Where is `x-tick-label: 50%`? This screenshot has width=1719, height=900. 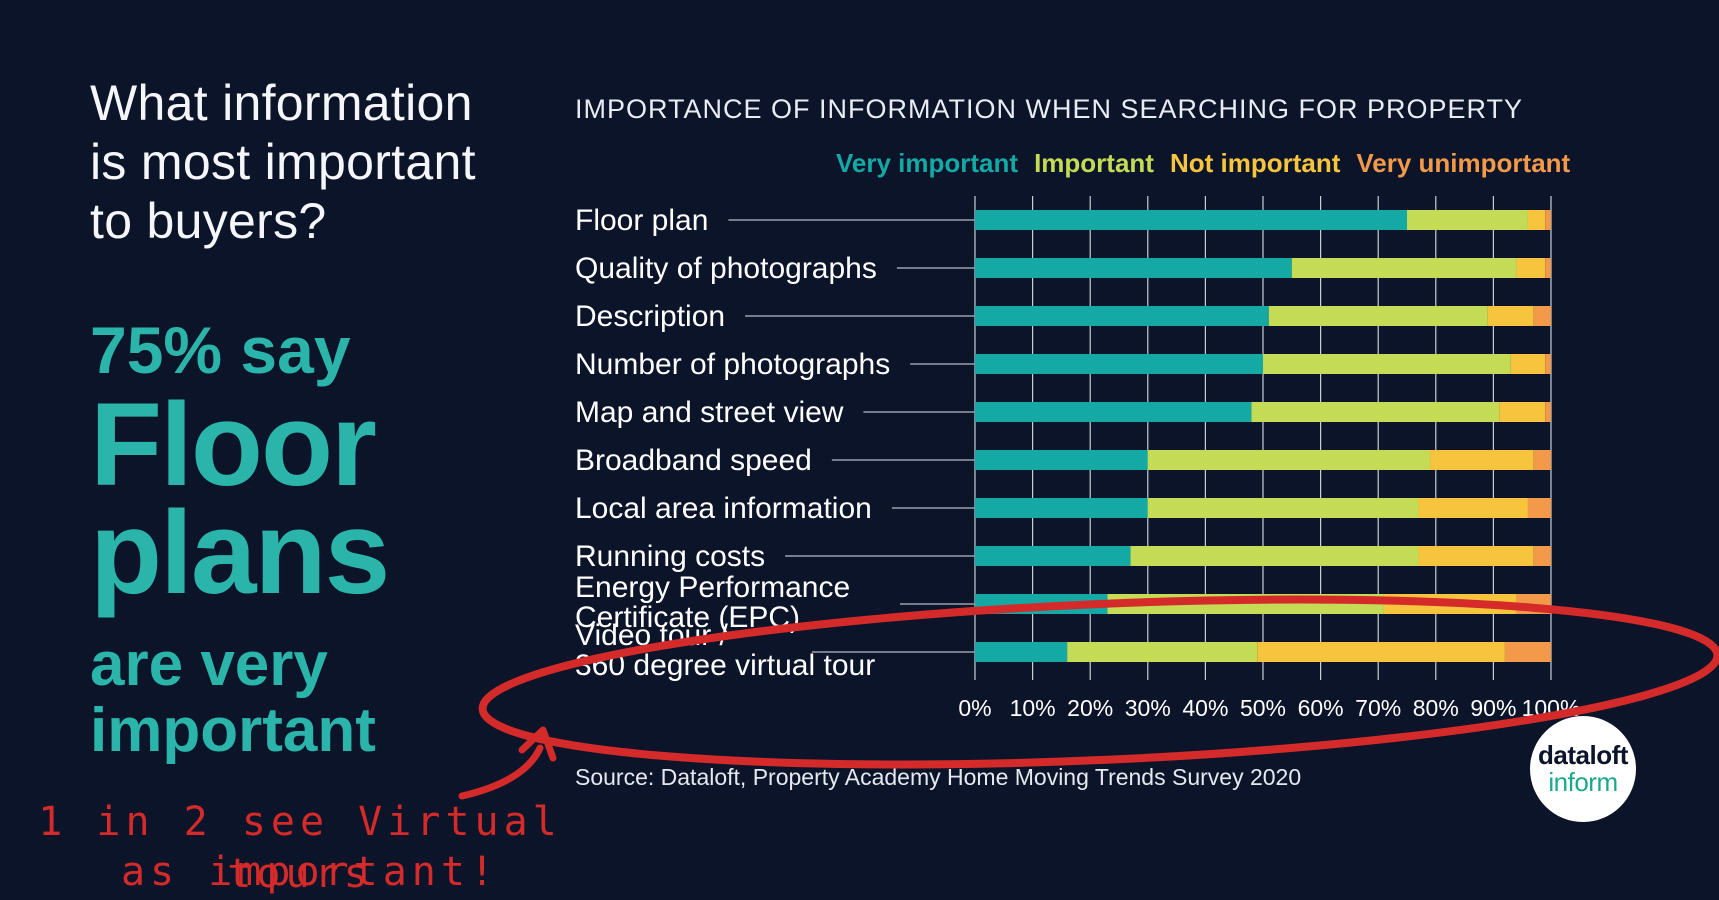
x-tick-label: 50% is located at coordinates (1263, 708).